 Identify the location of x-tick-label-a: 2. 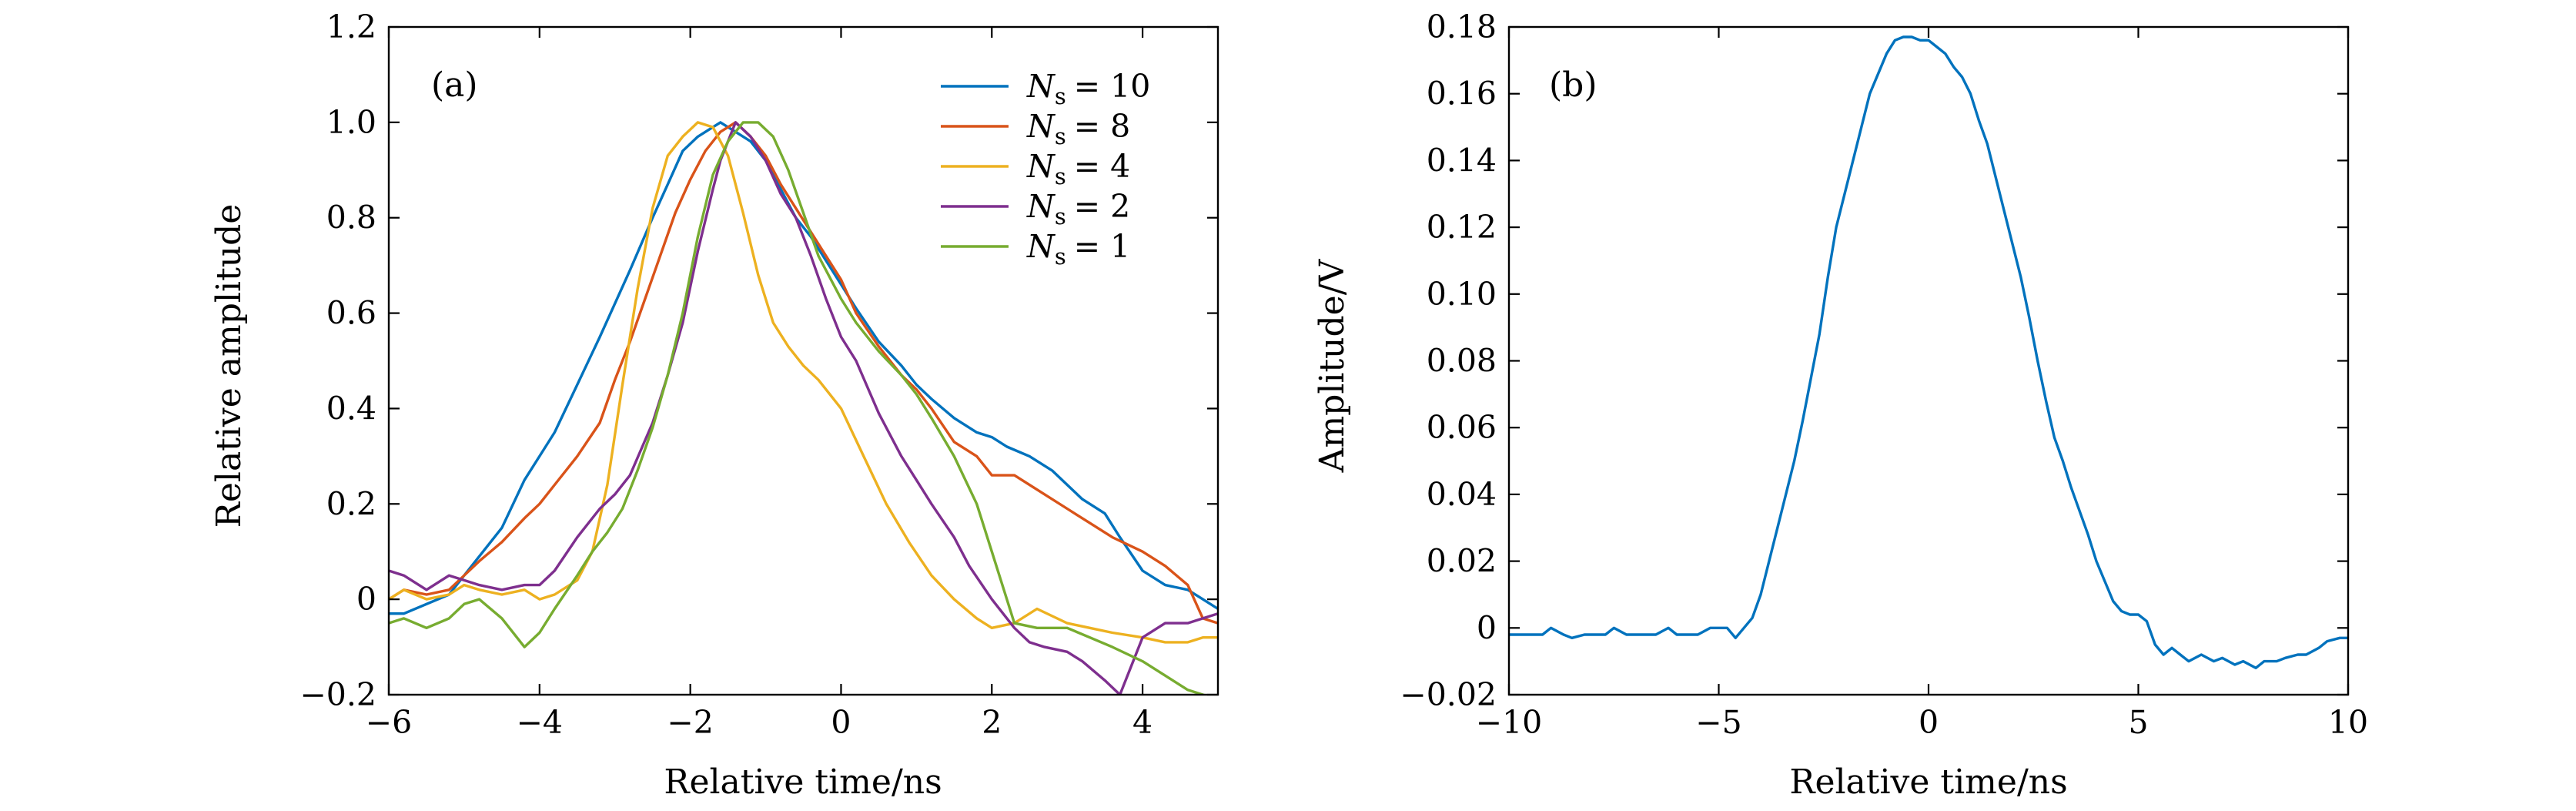
(992, 722).